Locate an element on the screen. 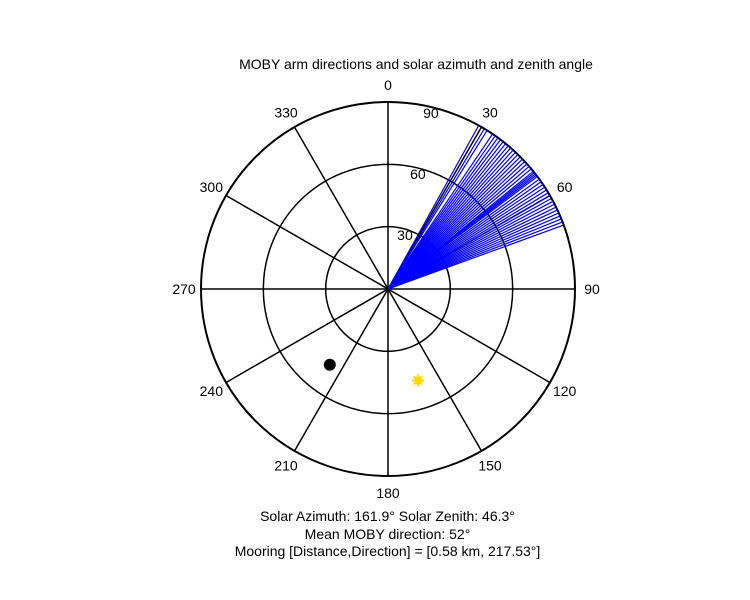 The height and width of the screenshot is (600, 750). angle-tick-label: 150 is located at coordinates (490, 466).